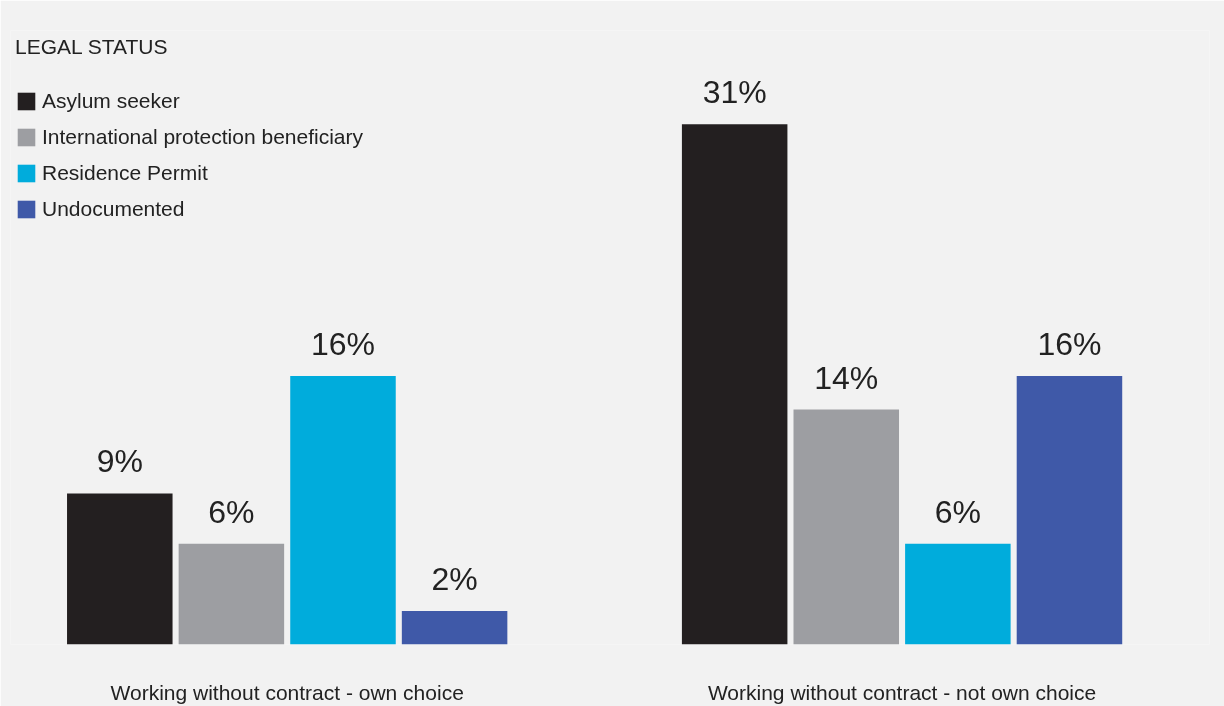 The width and height of the screenshot is (1224, 706). What do you see at coordinates (902, 692) in the screenshot?
I see `x-tick-label: Working without contract - not own choice` at bounding box center [902, 692].